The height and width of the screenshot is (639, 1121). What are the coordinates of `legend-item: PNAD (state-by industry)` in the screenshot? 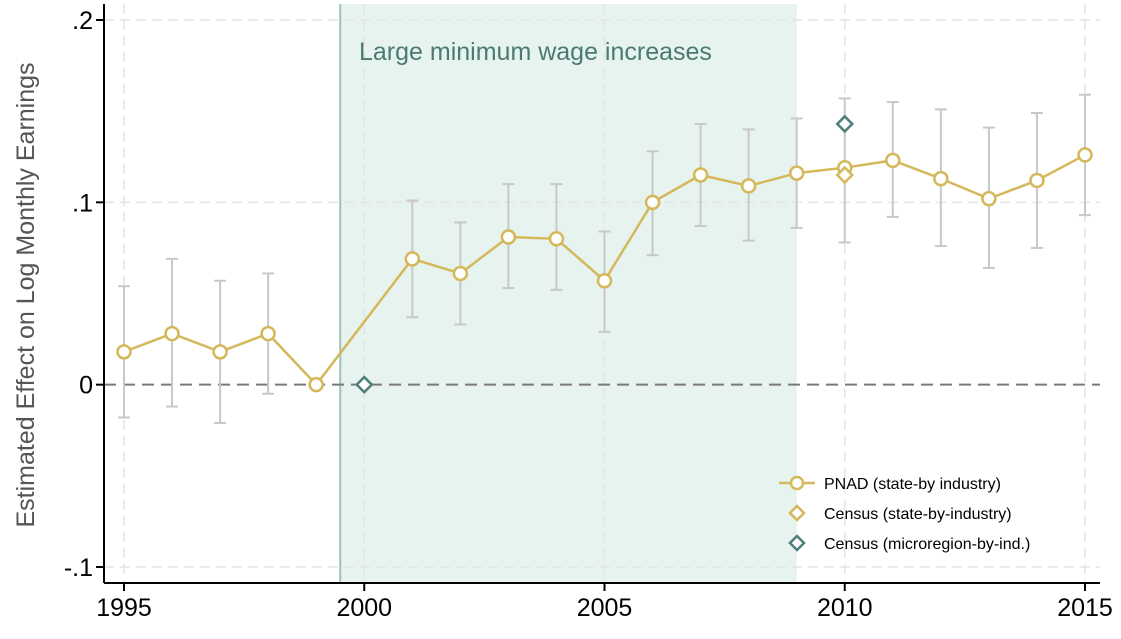 It's located at (890, 484).